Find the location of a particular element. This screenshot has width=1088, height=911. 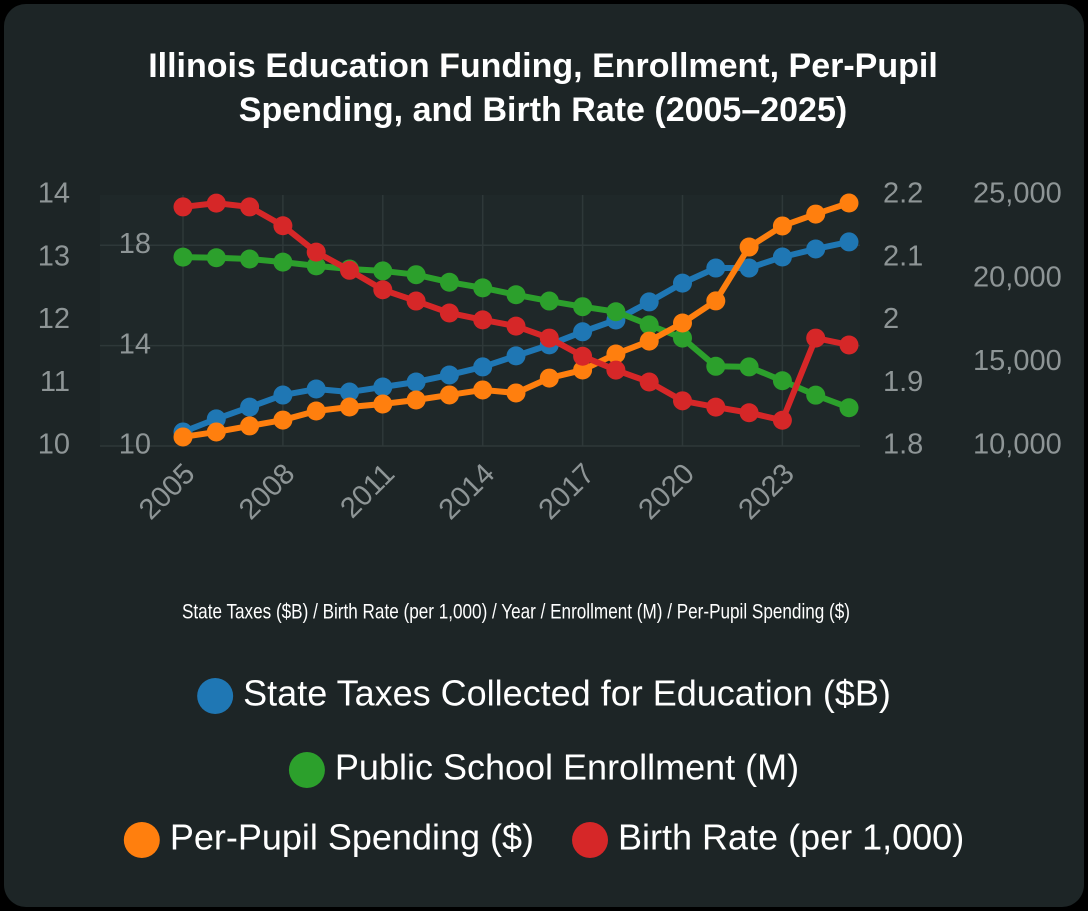

x-tick-label: 2023 is located at coordinates (767, 492).